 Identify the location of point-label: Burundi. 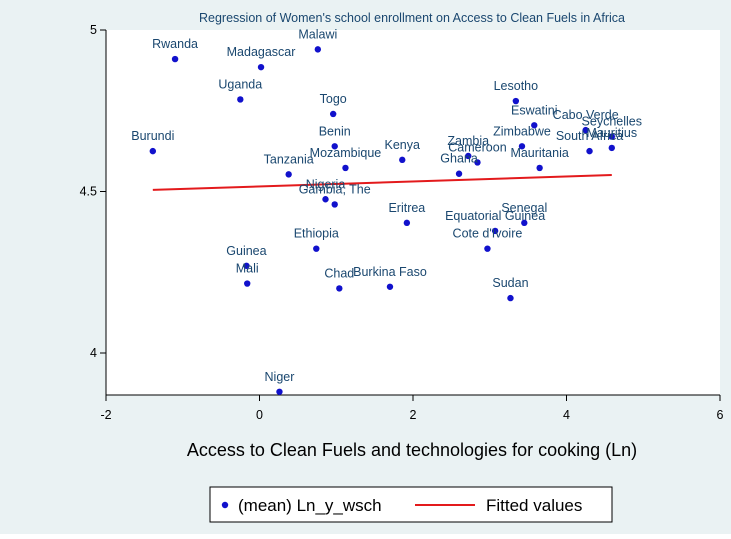
(152, 136).